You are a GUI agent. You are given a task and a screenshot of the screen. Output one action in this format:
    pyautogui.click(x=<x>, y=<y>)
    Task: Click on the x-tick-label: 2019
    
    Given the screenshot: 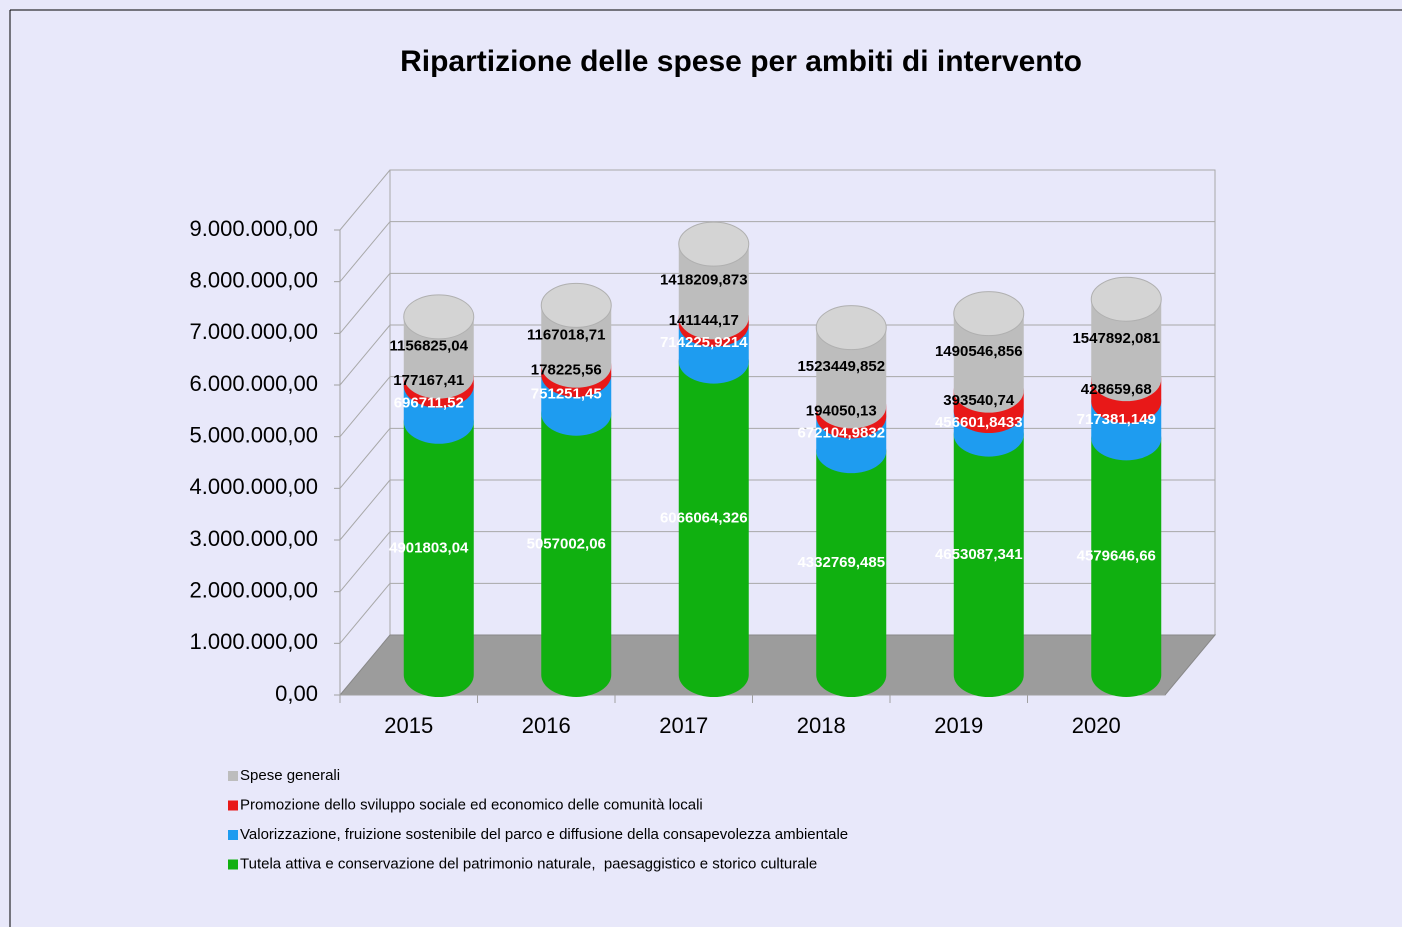 What is the action you would take?
    pyautogui.click(x=958, y=725)
    